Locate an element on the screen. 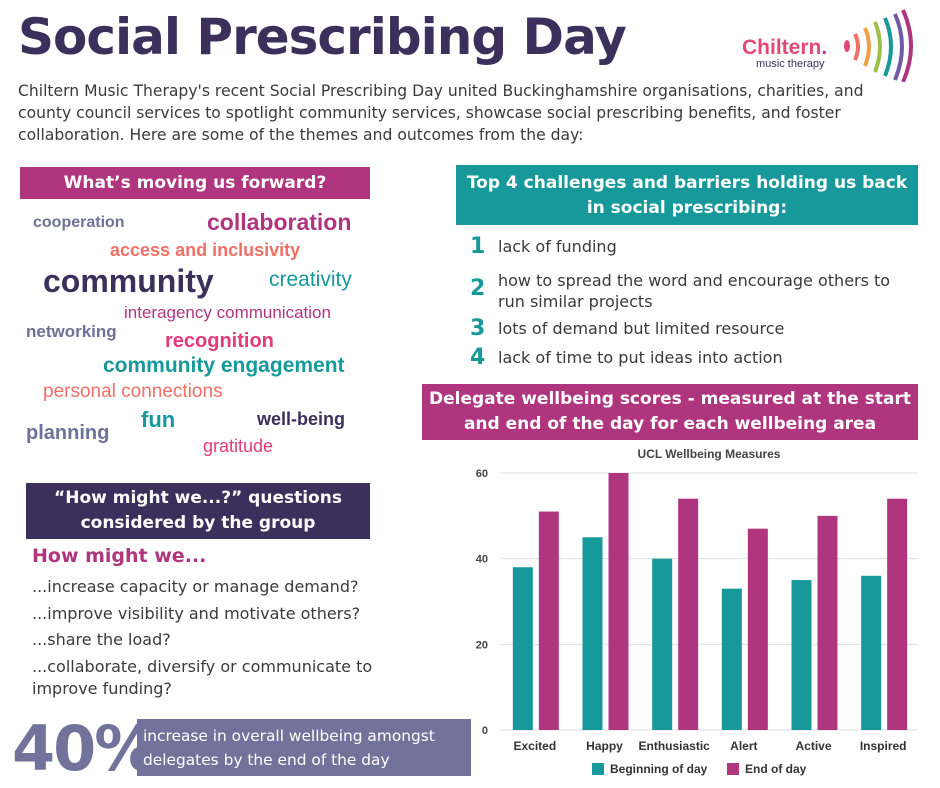 The width and height of the screenshot is (940, 788). word-fun: fun is located at coordinates (158, 419).